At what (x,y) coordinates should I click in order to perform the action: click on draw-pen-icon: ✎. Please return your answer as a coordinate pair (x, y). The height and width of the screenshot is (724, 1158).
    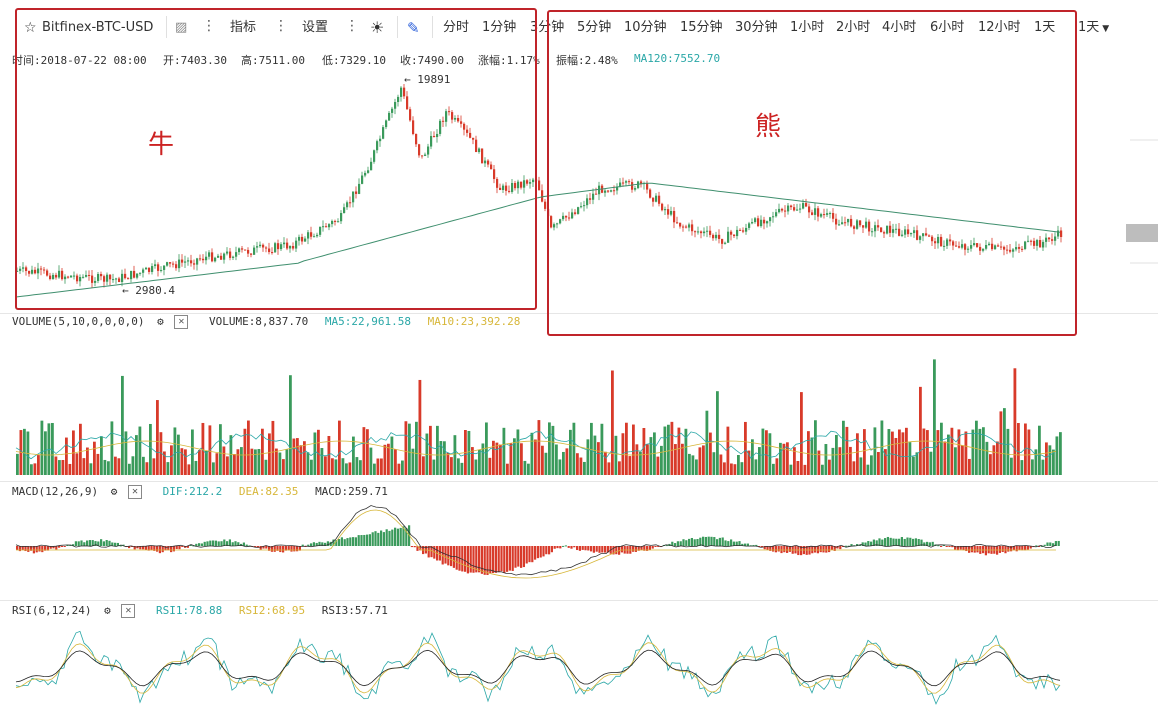
    Looking at the image, I should click on (413, 28).